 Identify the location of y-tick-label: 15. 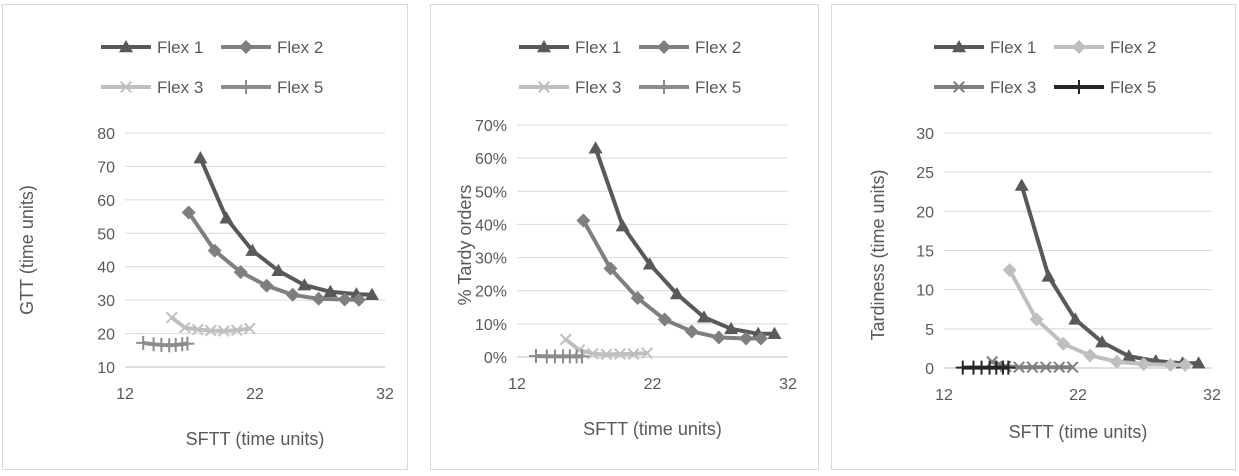
(925, 252).